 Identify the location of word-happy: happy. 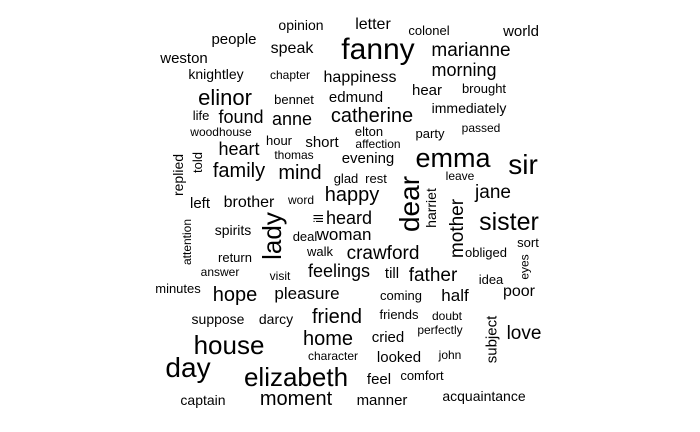
(352, 195).